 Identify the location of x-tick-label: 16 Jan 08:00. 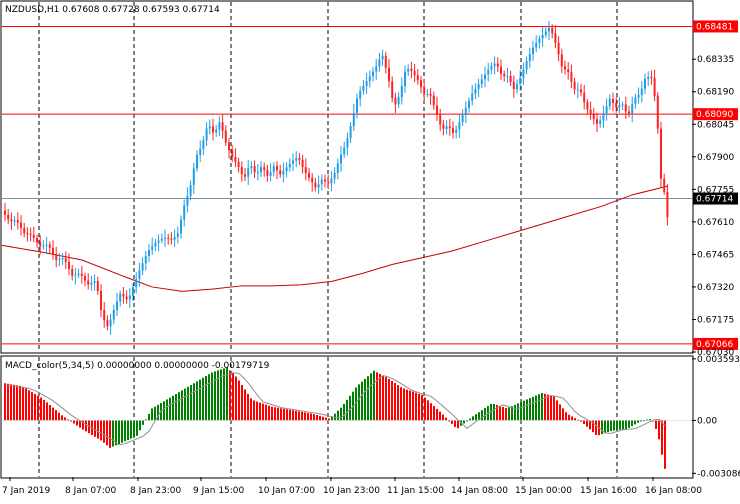
(673, 491).